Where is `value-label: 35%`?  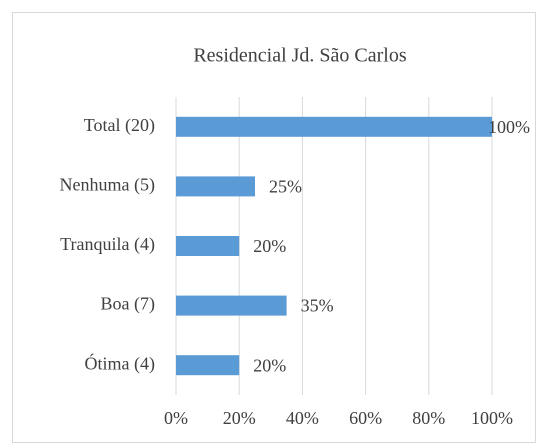
value-label: 35% is located at coordinates (317, 306).